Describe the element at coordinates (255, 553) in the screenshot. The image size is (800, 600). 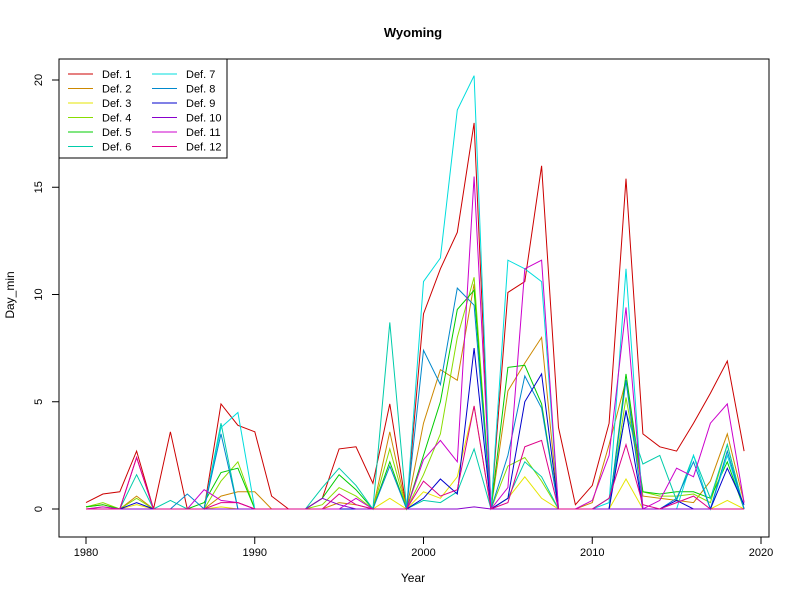
I see `x-tick-label: 1990` at that location.